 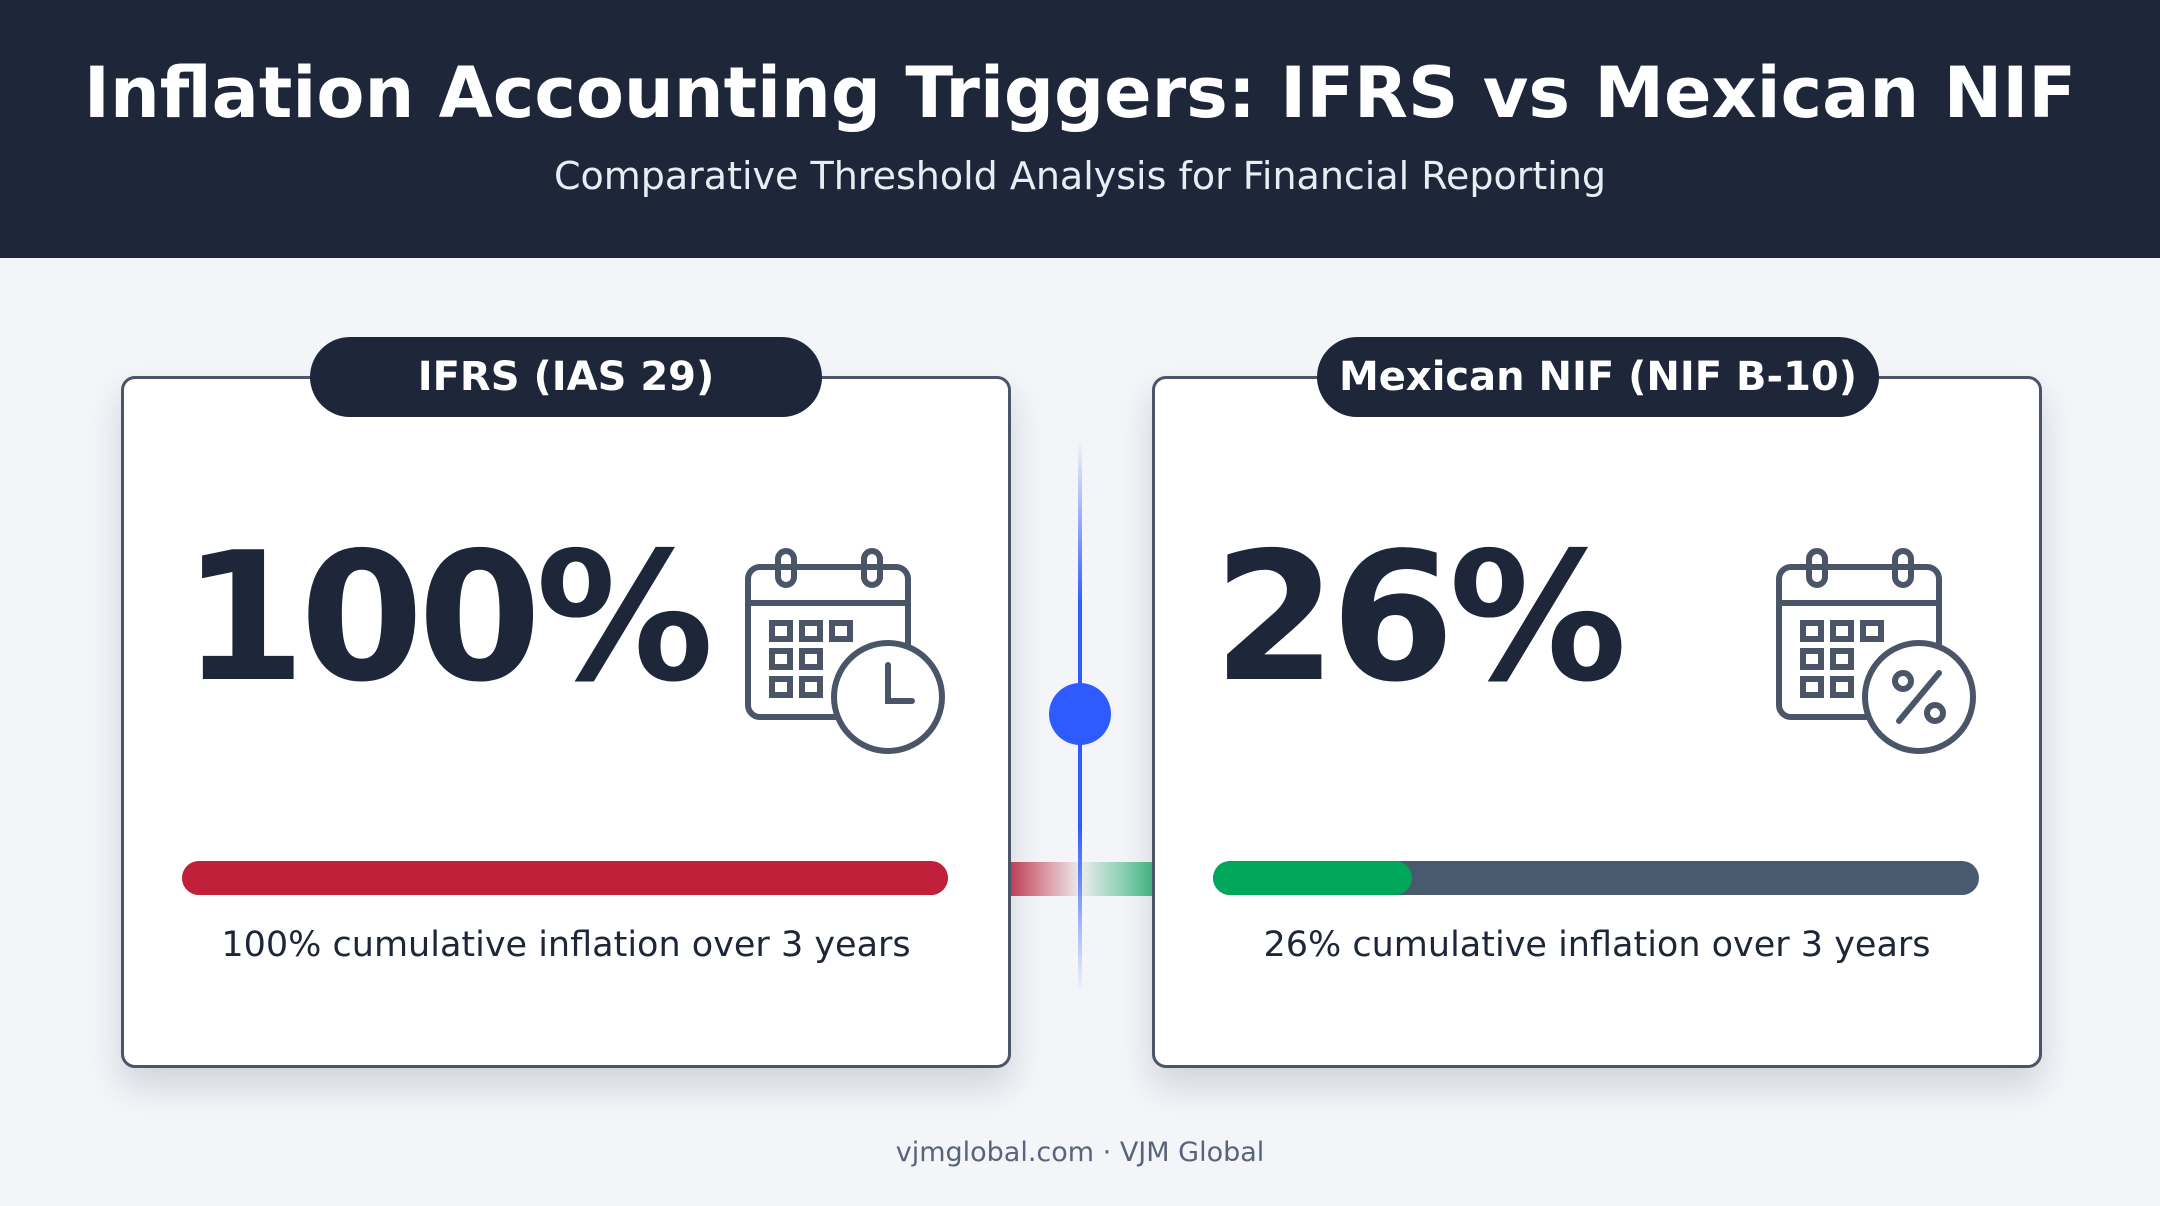 What do you see at coordinates (1080, 1152) in the screenshot?
I see `footer: vjmglobal.com · VJM Global` at bounding box center [1080, 1152].